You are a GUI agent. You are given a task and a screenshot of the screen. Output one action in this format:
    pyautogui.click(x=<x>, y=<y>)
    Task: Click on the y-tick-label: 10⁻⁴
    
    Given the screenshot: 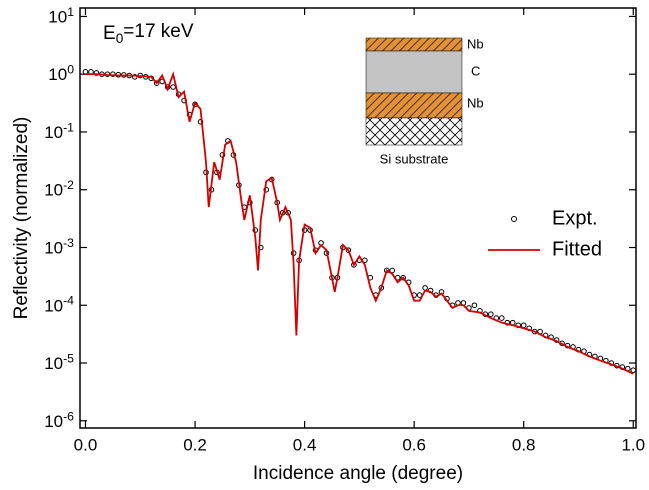 What is the action you would take?
    pyautogui.click(x=59, y=305)
    